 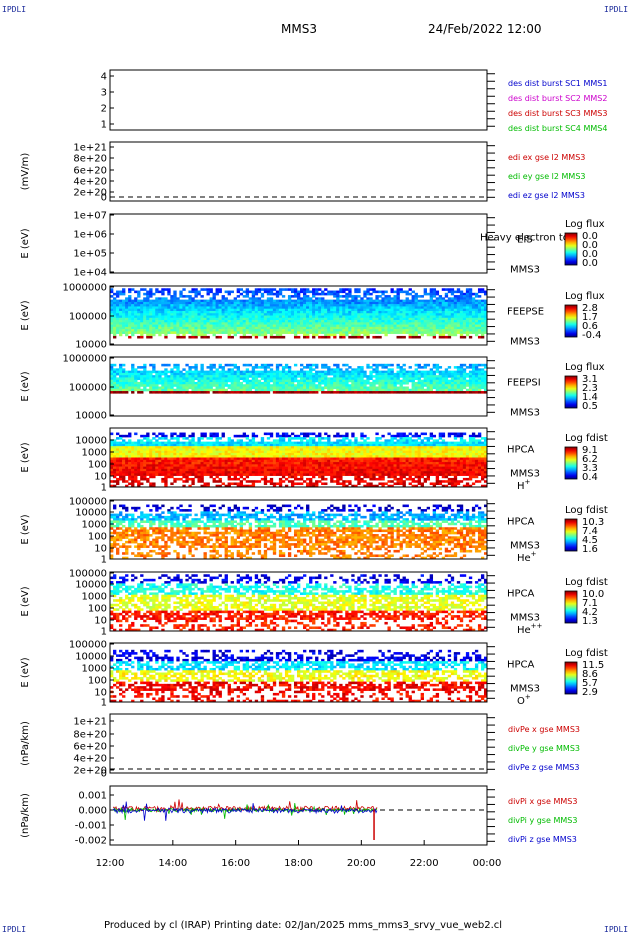 What do you see at coordinates (90, 193) in the screenshot?
I see `y-tick-label: 2e+20` at bounding box center [90, 193].